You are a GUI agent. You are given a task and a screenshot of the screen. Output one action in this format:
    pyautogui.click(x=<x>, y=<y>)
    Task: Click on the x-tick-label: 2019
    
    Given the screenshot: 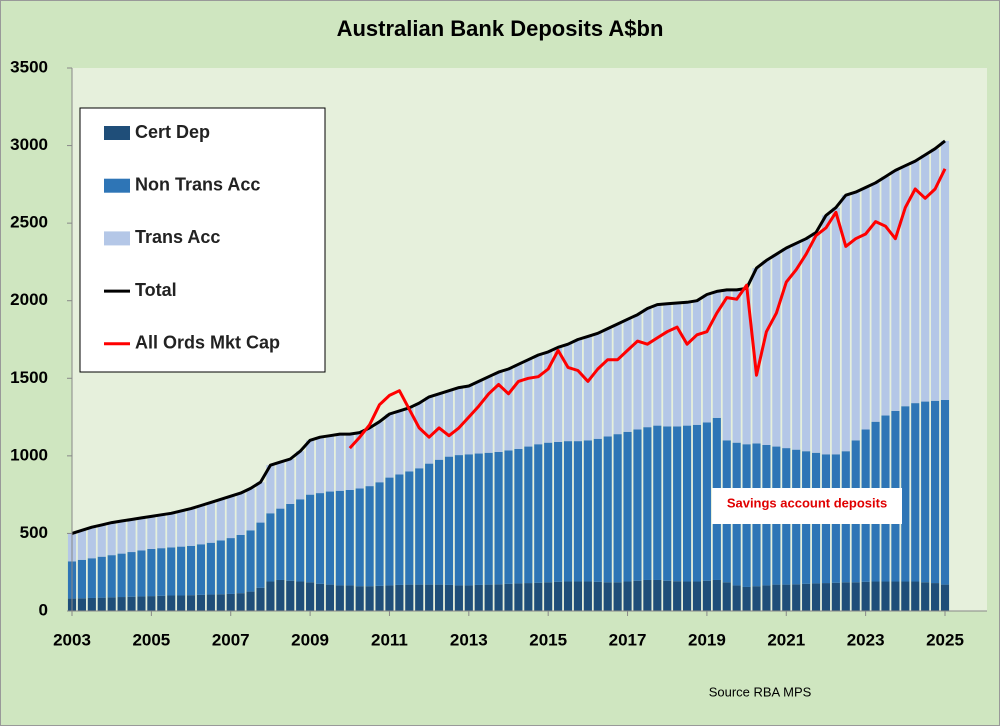 What is the action you would take?
    pyautogui.click(x=707, y=639)
    